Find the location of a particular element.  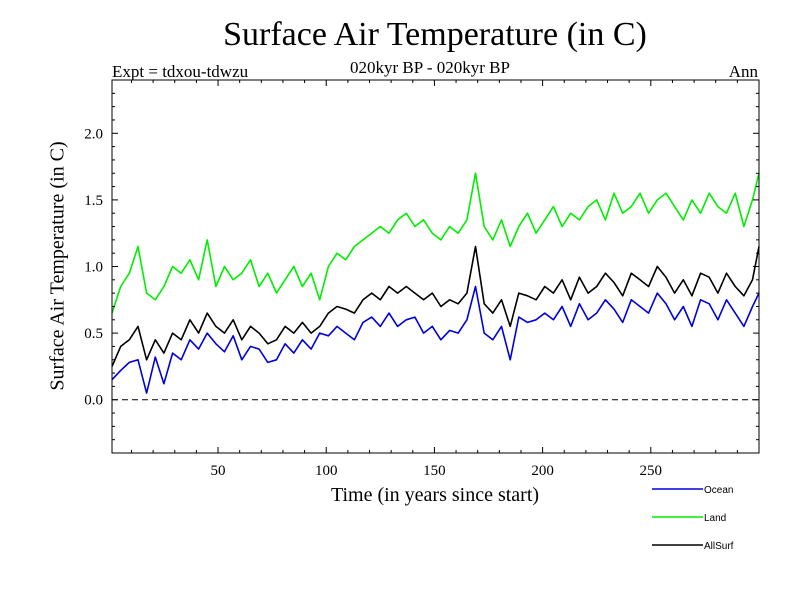

chart-title: Surface Air Temperature (in C) is located at coordinates (435, 34).